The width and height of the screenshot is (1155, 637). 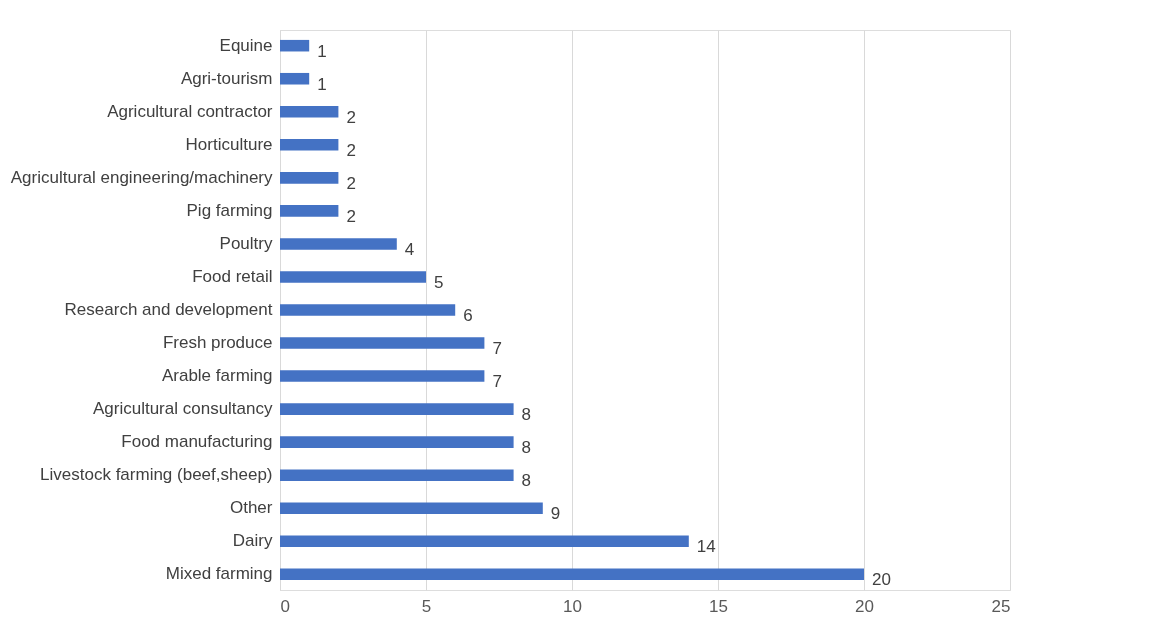 What do you see at coordinates (285, 606) in the screenshot?
I see `x-tick-label: 0` at bounding box center [285, 606].